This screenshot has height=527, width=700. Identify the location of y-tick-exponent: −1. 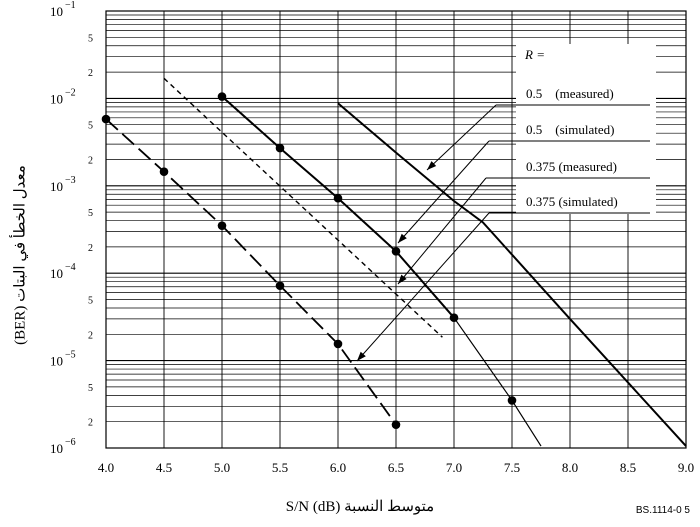
(70, 5).